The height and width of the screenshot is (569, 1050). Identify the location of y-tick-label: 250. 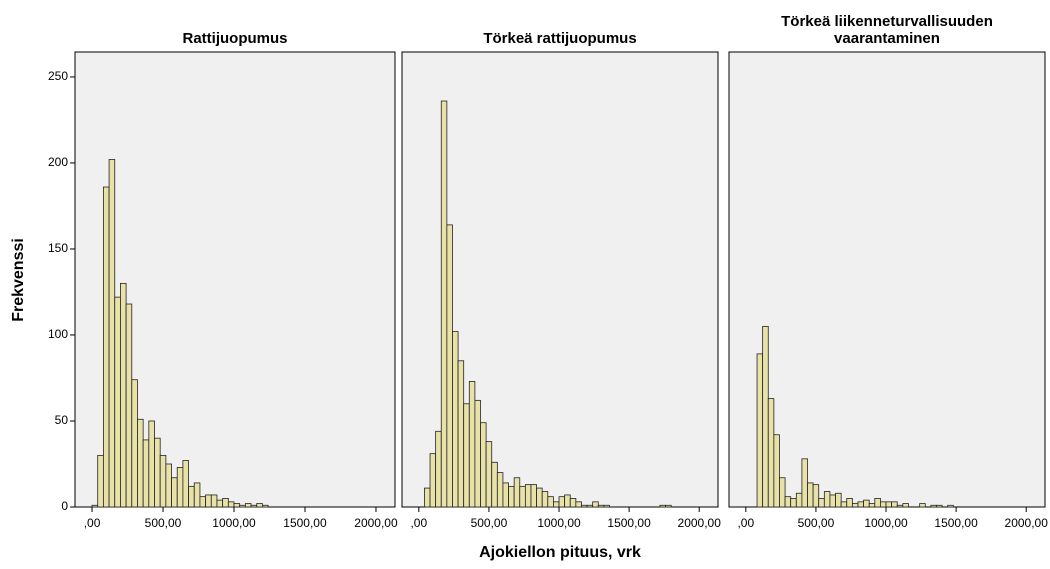
(58, 76).